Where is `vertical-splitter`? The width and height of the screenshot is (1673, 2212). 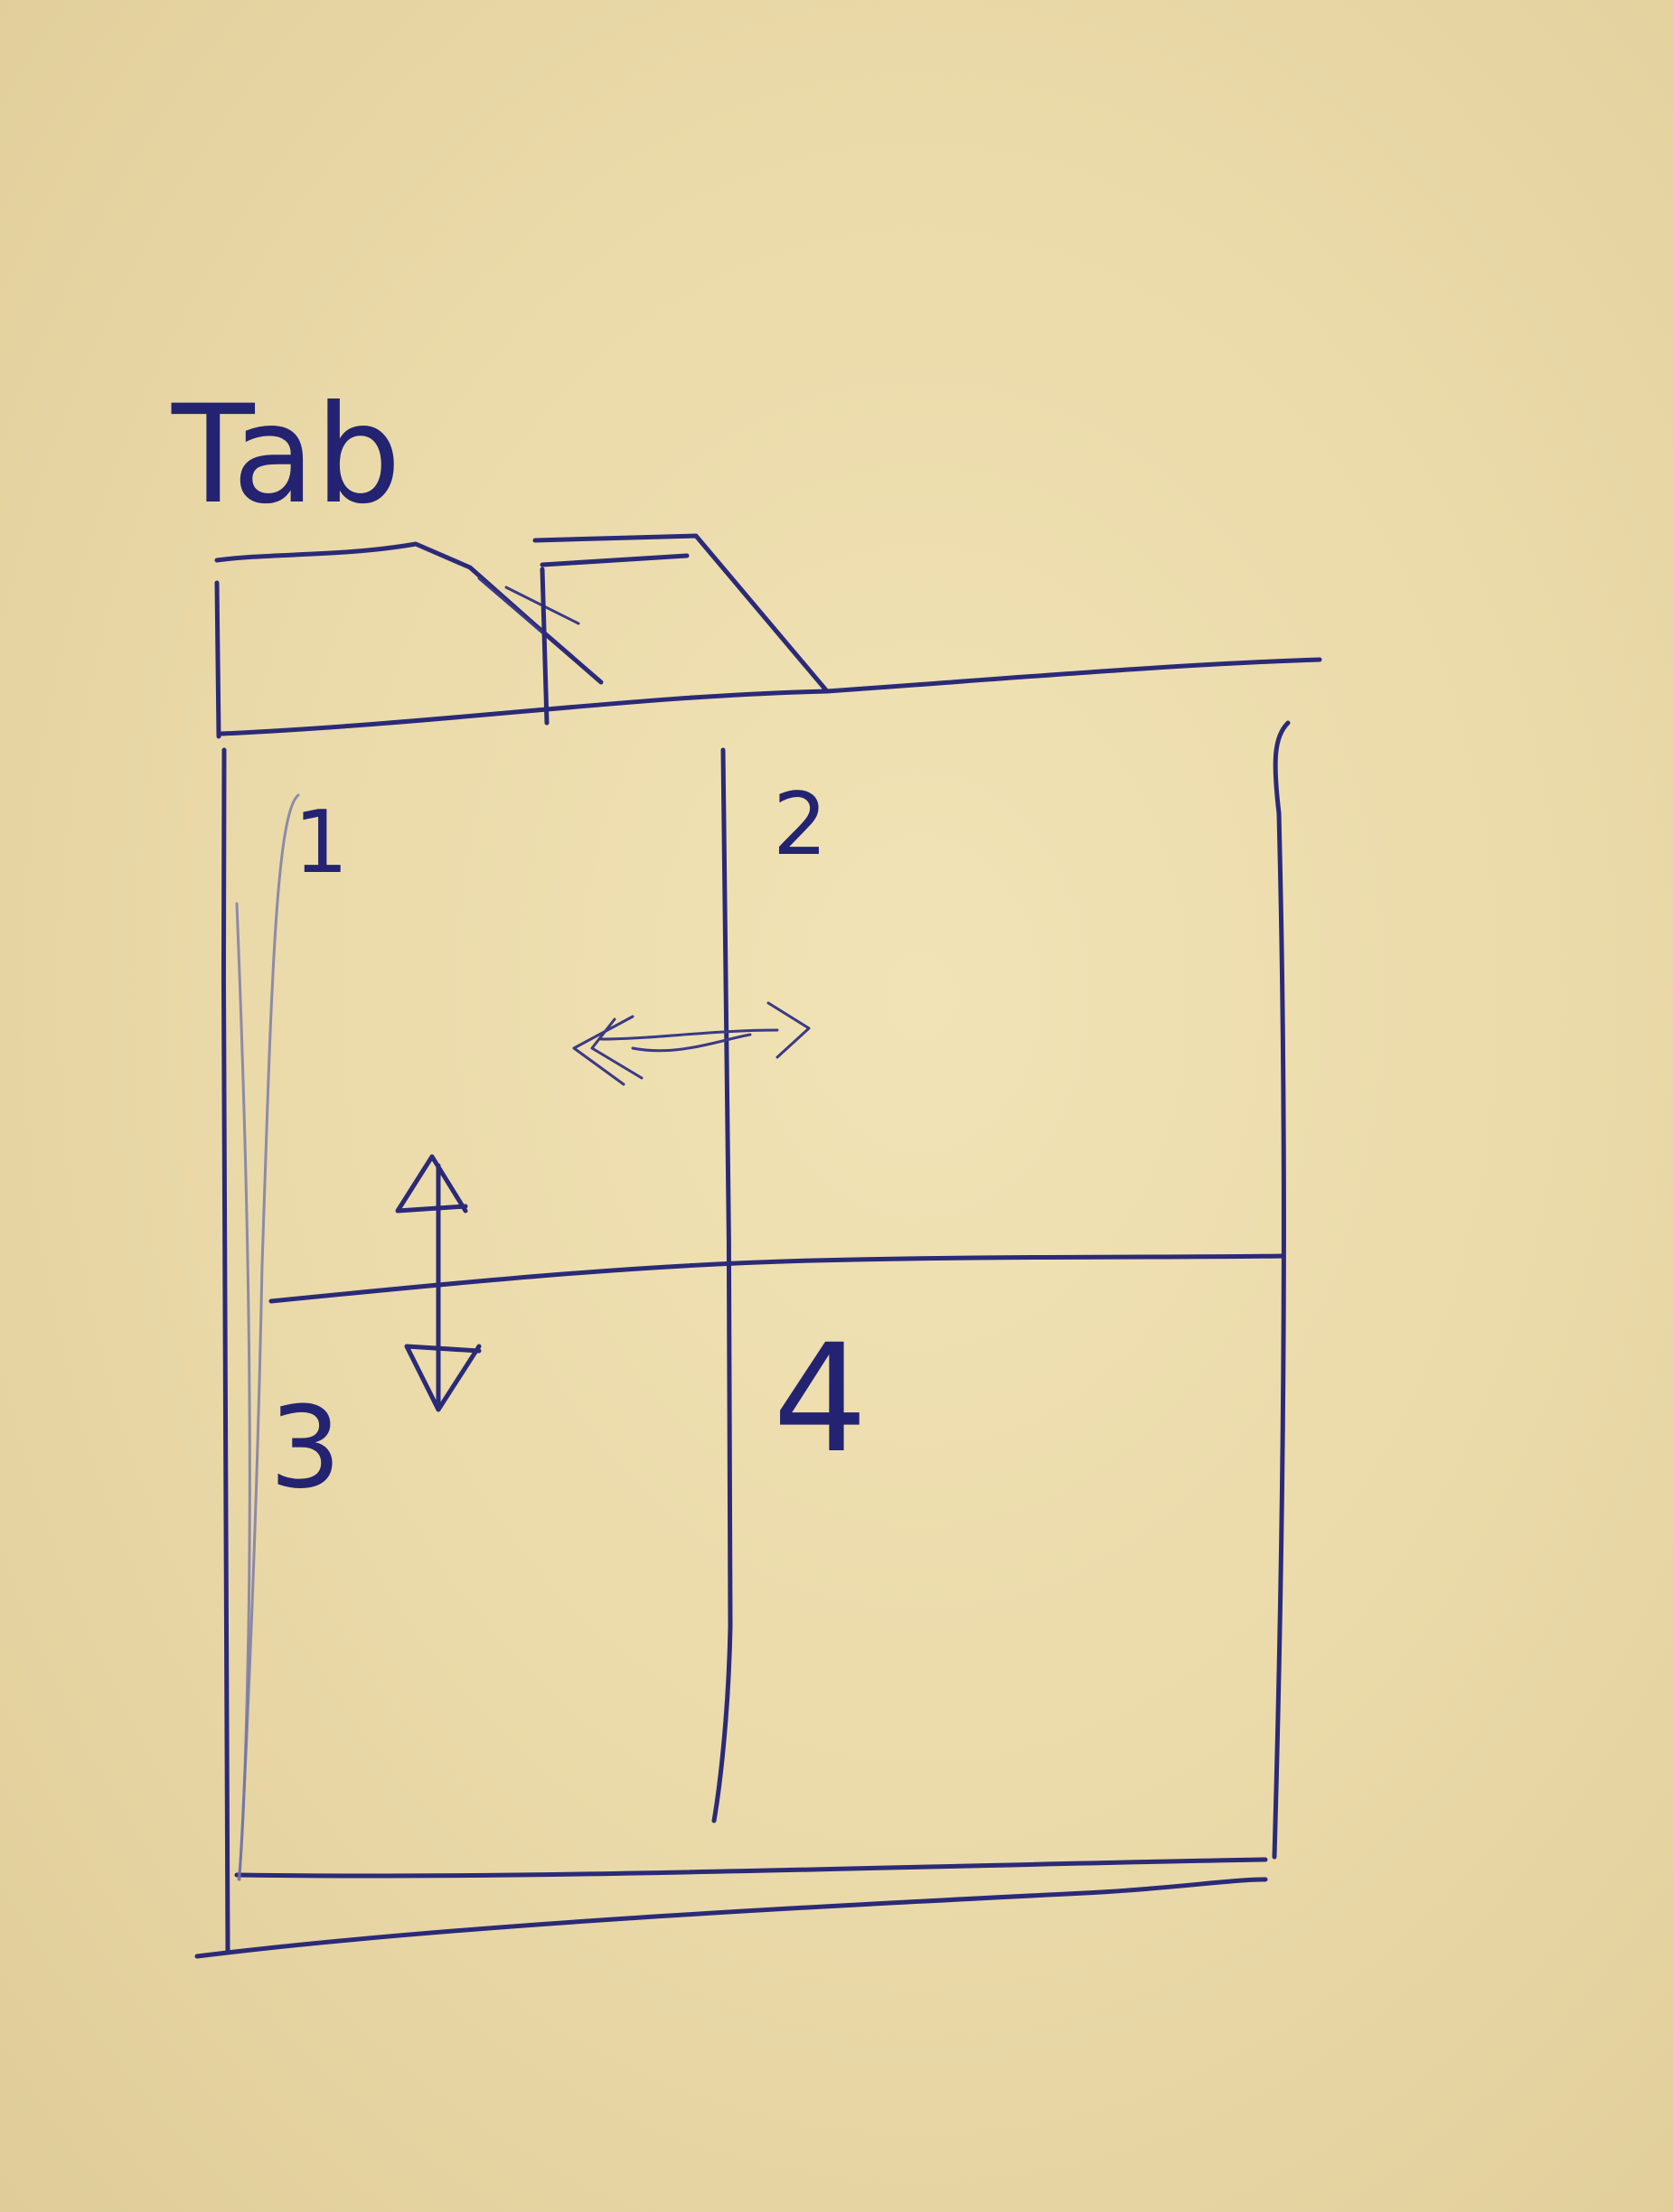
vertical-splitter is located at coordinates (722, 1285).